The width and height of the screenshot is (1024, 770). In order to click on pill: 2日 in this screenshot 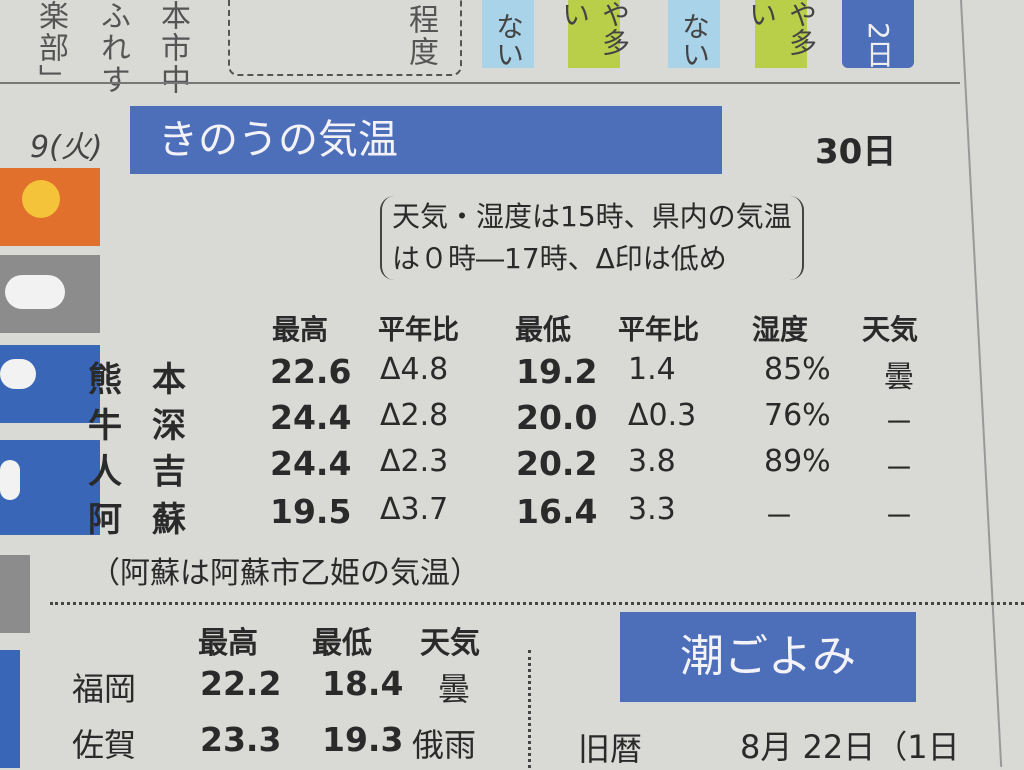, I will do `click(878, 34)`.